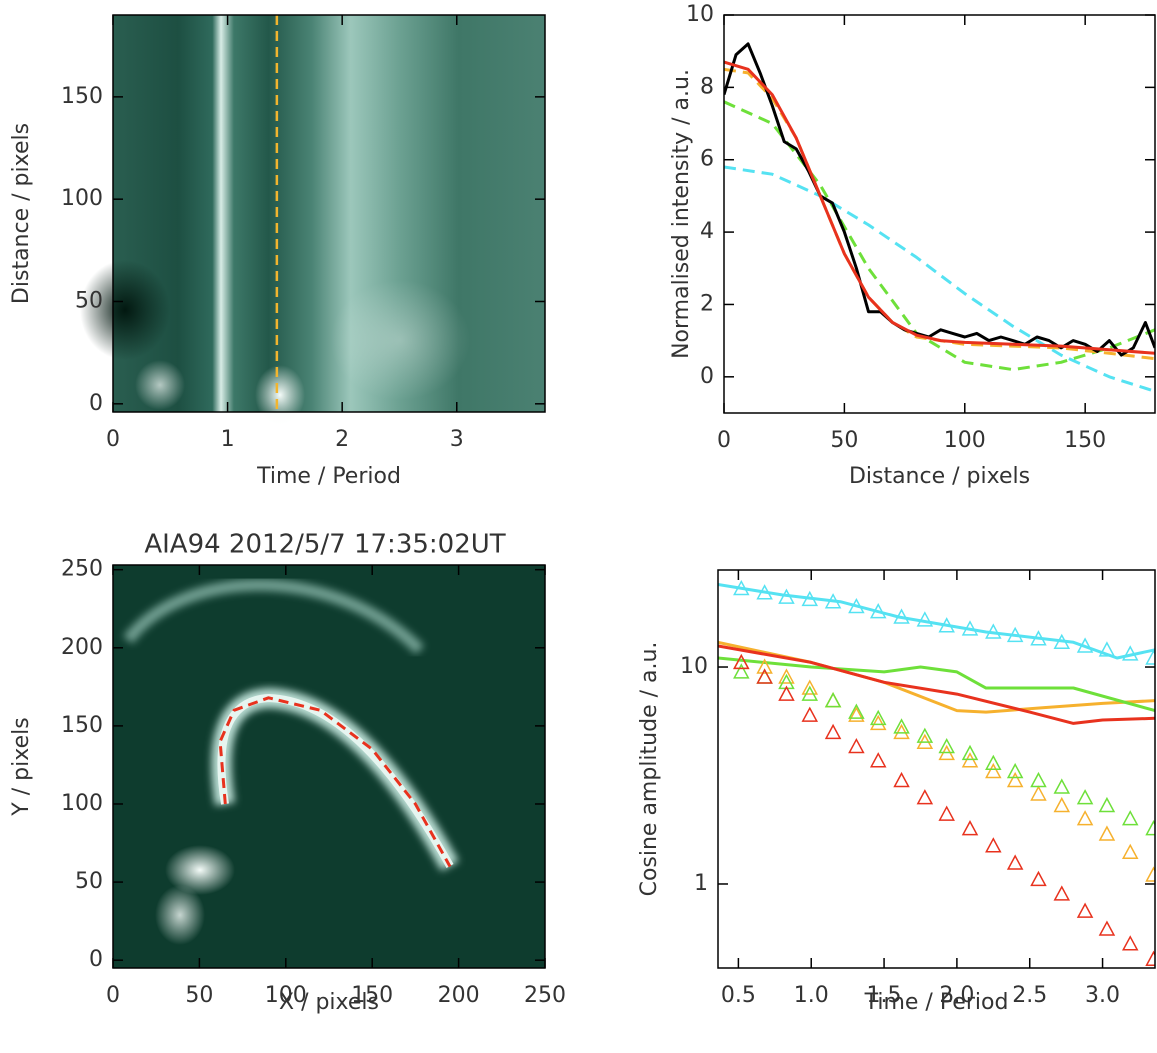 Image resolution: width=1157 pixels, height=1053 pixels. I want to click on y-axis-label: Cosine amplitude / a.u., so click(649, 769).